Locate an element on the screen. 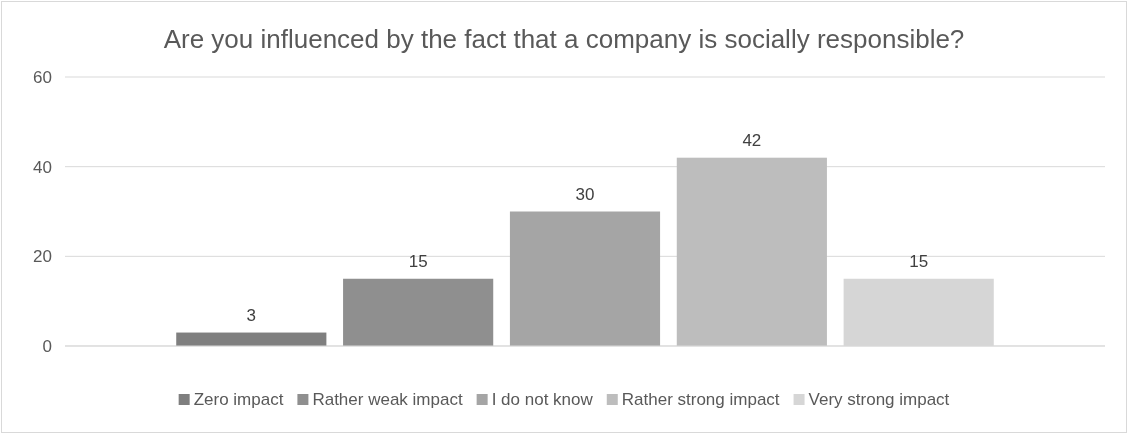  y-tick-label: 20 is located at coordinates (42, 257).